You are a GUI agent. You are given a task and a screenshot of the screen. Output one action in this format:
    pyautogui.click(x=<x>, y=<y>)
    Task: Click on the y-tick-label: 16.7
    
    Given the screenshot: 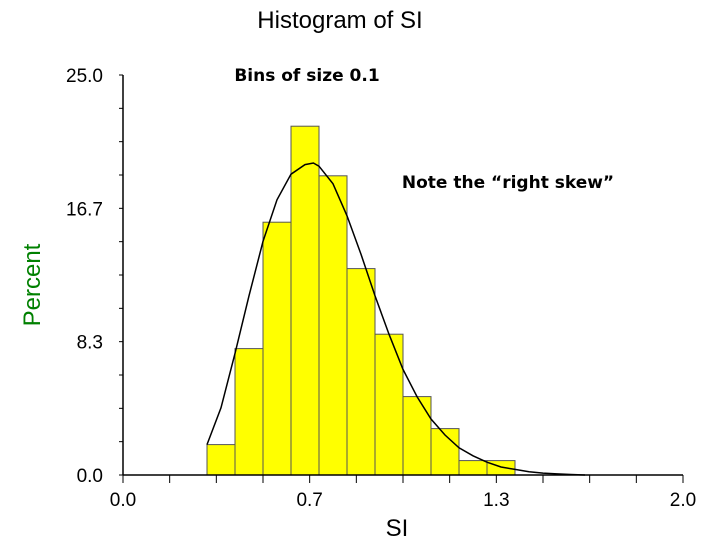 What is the action you would take?
    pyautogui.click(x=84, y=209)
    